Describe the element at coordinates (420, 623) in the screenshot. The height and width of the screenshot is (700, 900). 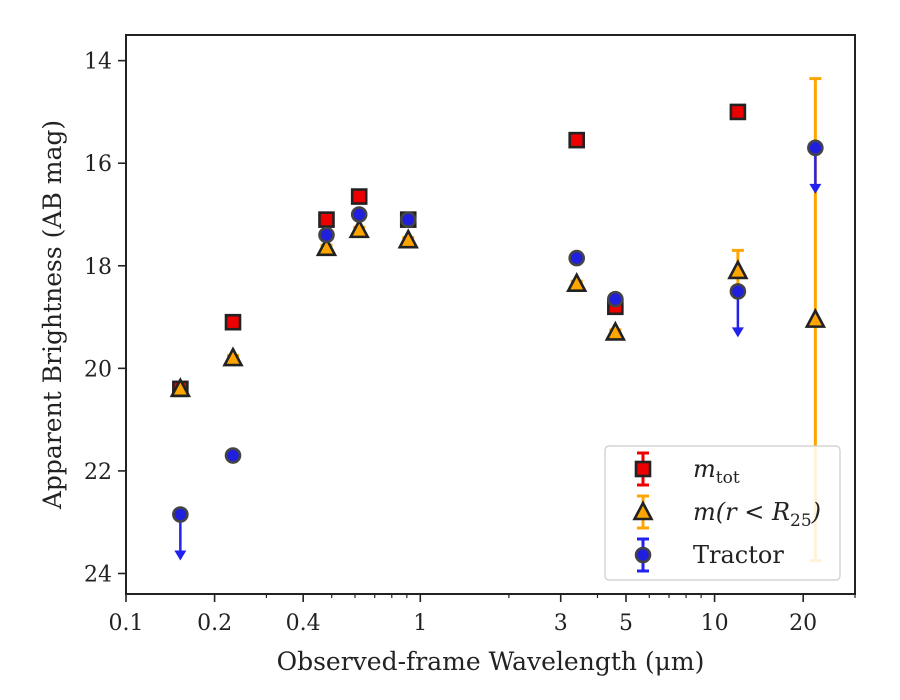
I see `x-tick-label: 1` at that location.